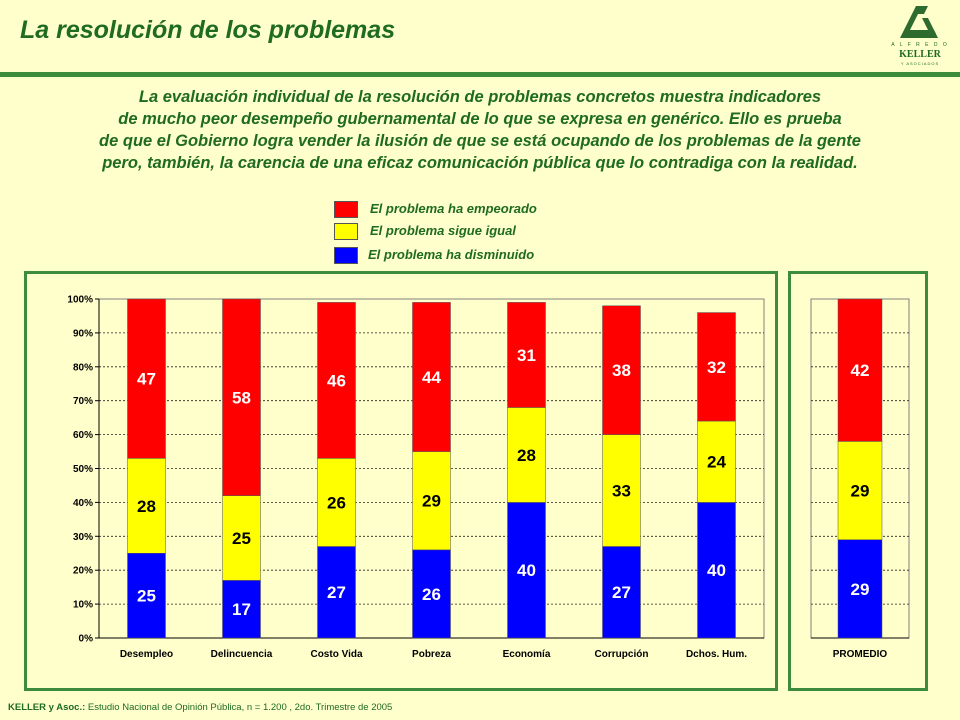  What do you see at coordinates (83, 333) in the screenshot?
I see `y-tick-label: 90%` at bounding box center [83, 333].